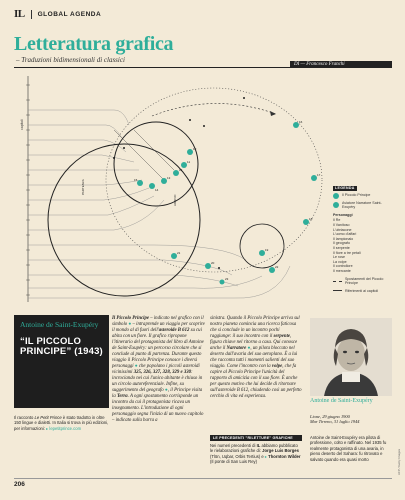 The image size is (405, 500). Describe the element at coordinates (341, 224) in the screenshot. I see `legend-item: Il Vanitoso` at that location.